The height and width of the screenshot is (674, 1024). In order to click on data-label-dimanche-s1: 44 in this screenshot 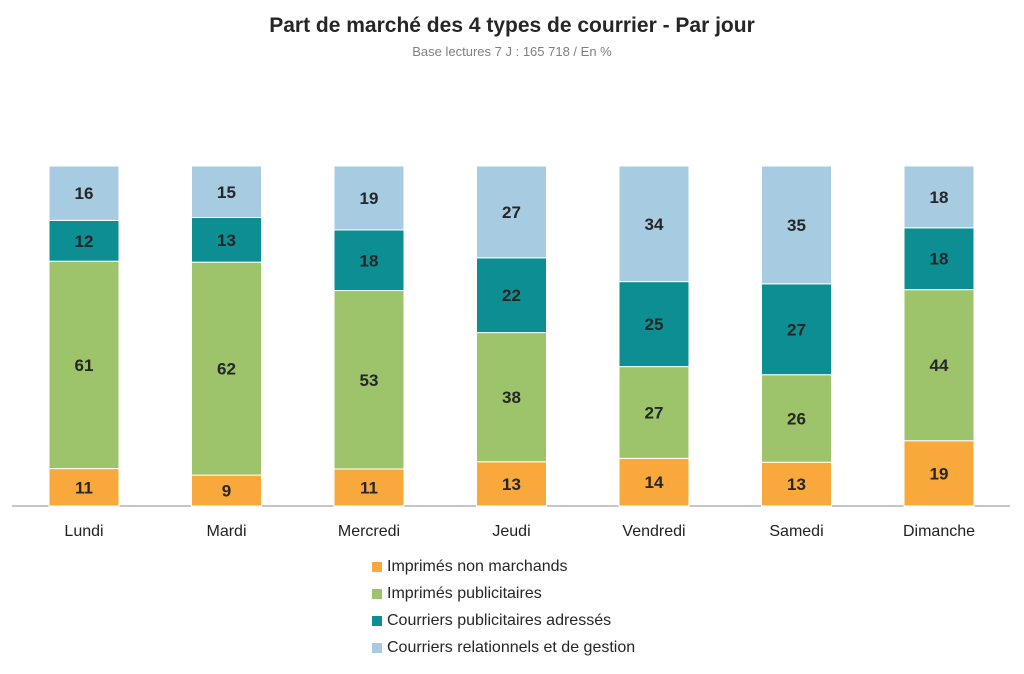, I will do `click(939, 365)`.